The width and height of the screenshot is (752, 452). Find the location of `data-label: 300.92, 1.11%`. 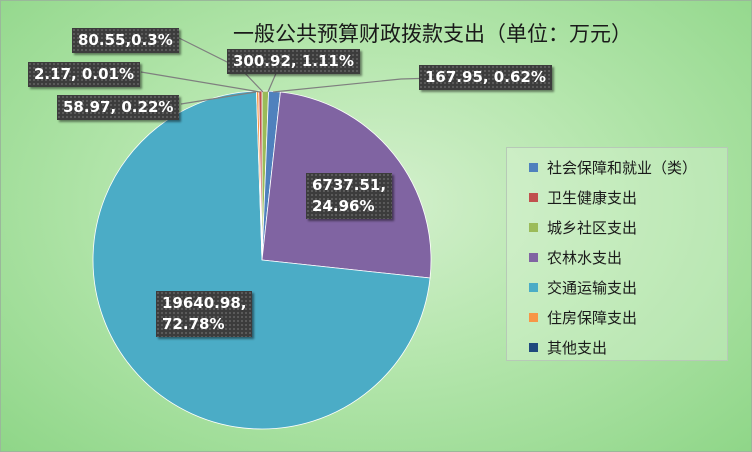

data-label: 300.92, 1.11% is located at coordinates (293, 61).